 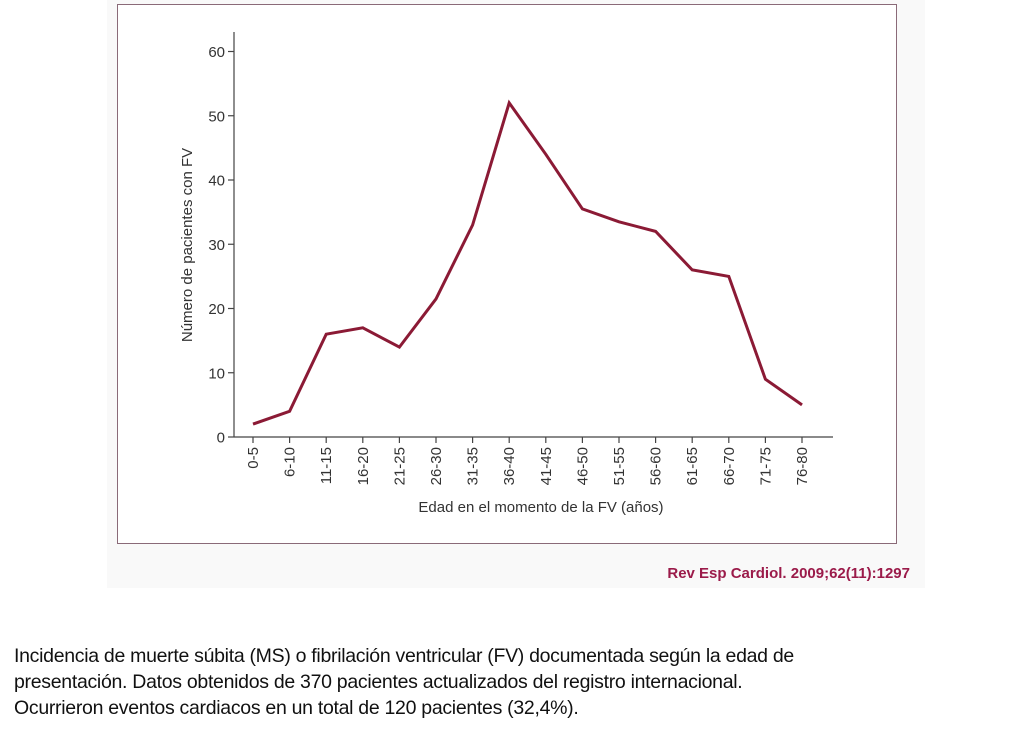 I want to click on x-axis-title: Edad en el momento de la FV (años), so click(x=540, y=507).